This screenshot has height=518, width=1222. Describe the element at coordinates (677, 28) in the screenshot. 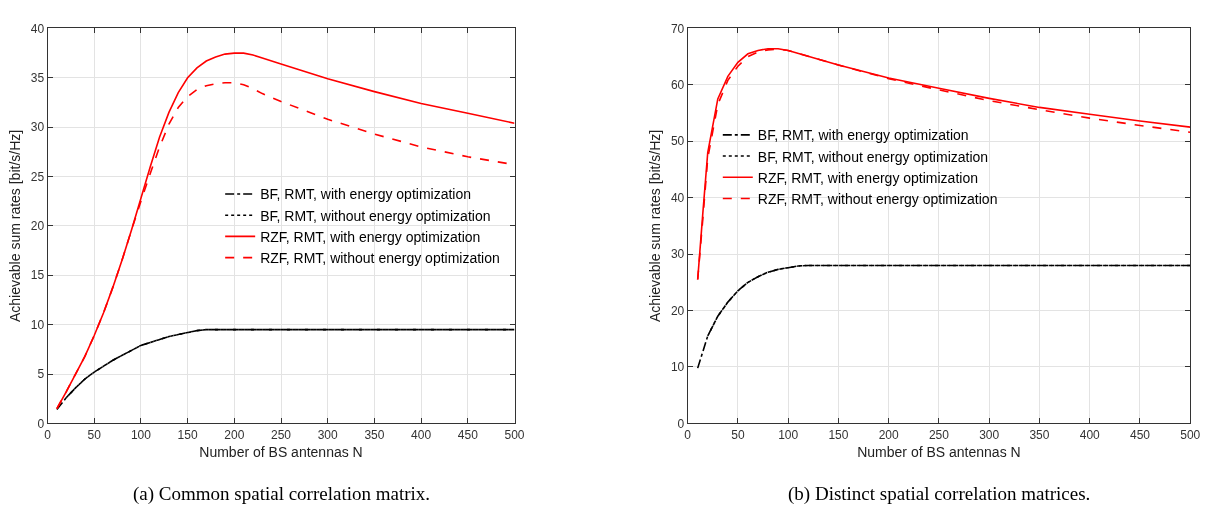

I see `y-tick-label: 70` at that location.